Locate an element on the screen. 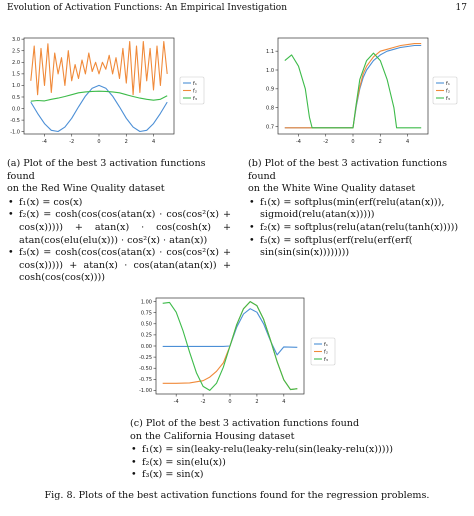 The height and width of the screenshot is (516, 474). caption-b-line2: on the White Wine Quality dataset is located at coordinates (332, 189).